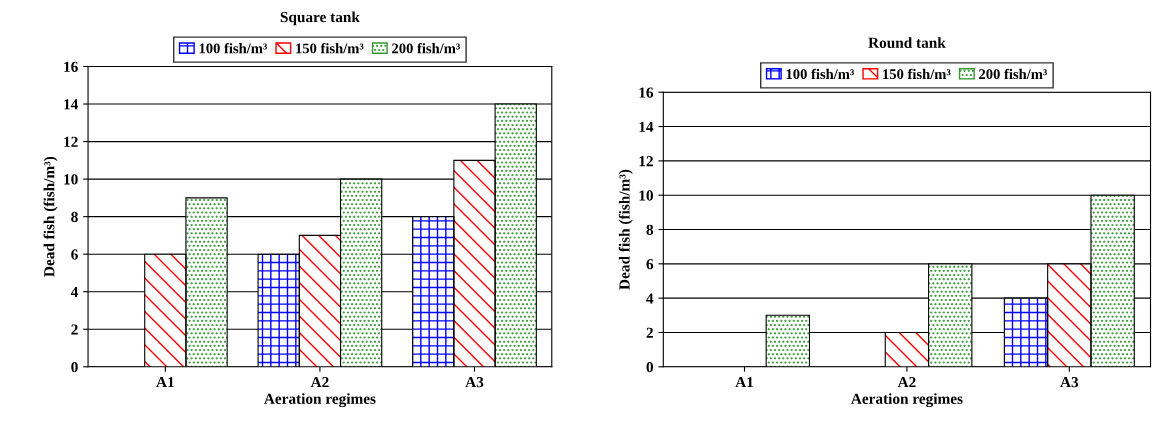  Describe the element at coordinates (320, 18) in the screenshot. I see `chart-title: Square tank` at that location.